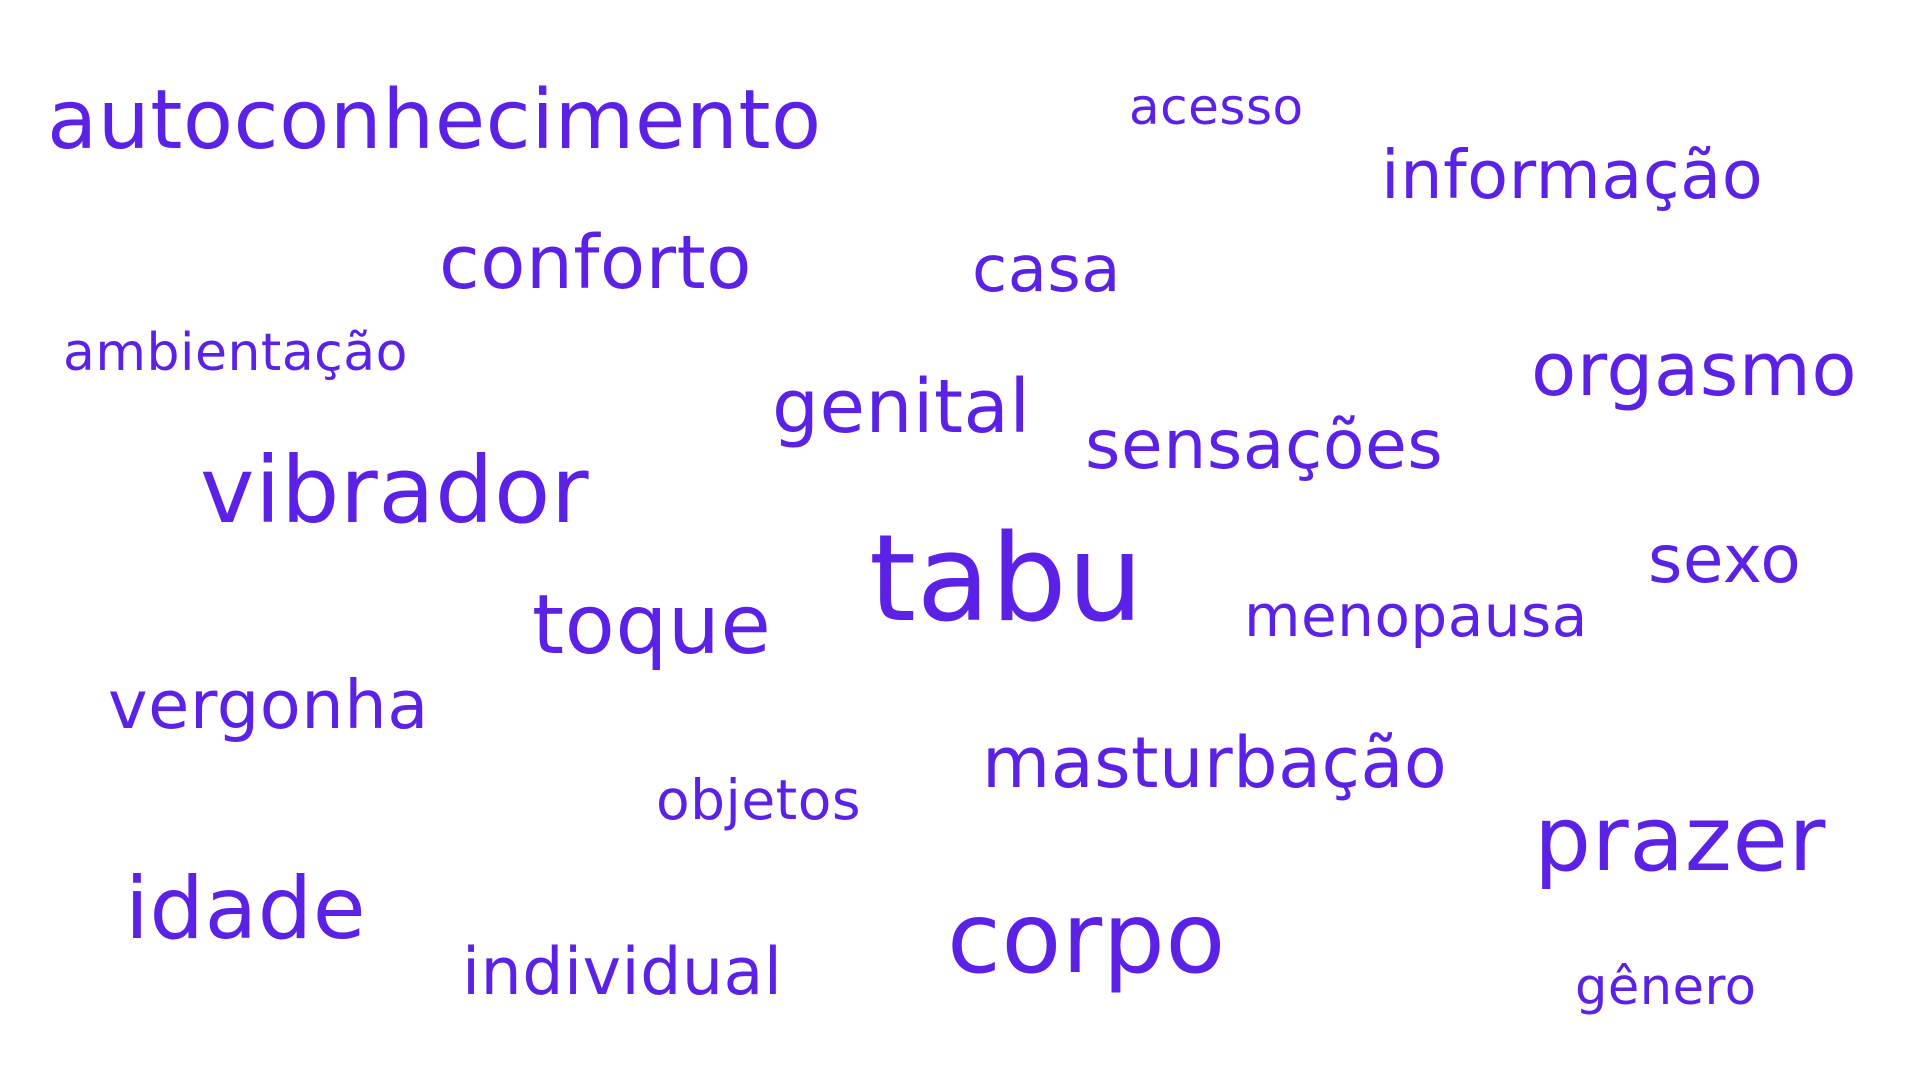 The image size is (1920, 1080). Describe the element at coordinates (1215, 763) in the screenshot. I see `word-masturbacao: masturbação` at that location.